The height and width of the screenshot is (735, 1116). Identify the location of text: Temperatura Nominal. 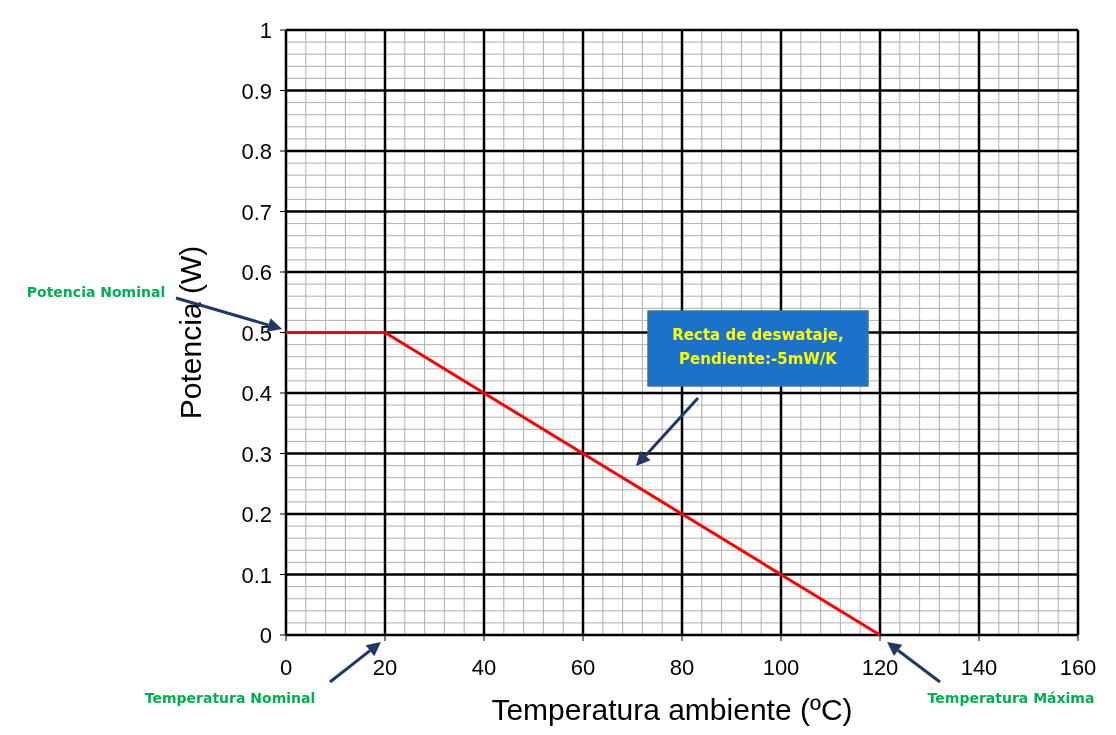
(230, 698).